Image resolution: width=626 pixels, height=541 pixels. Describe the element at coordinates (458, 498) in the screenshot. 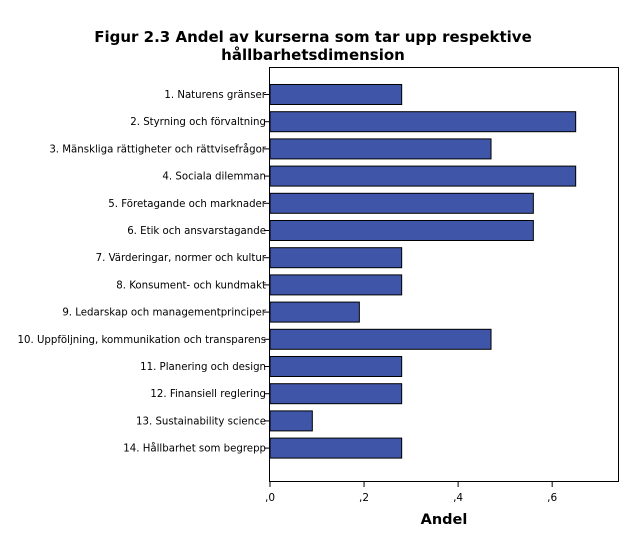

I see `x-tick-label-2: ,4` at that location.